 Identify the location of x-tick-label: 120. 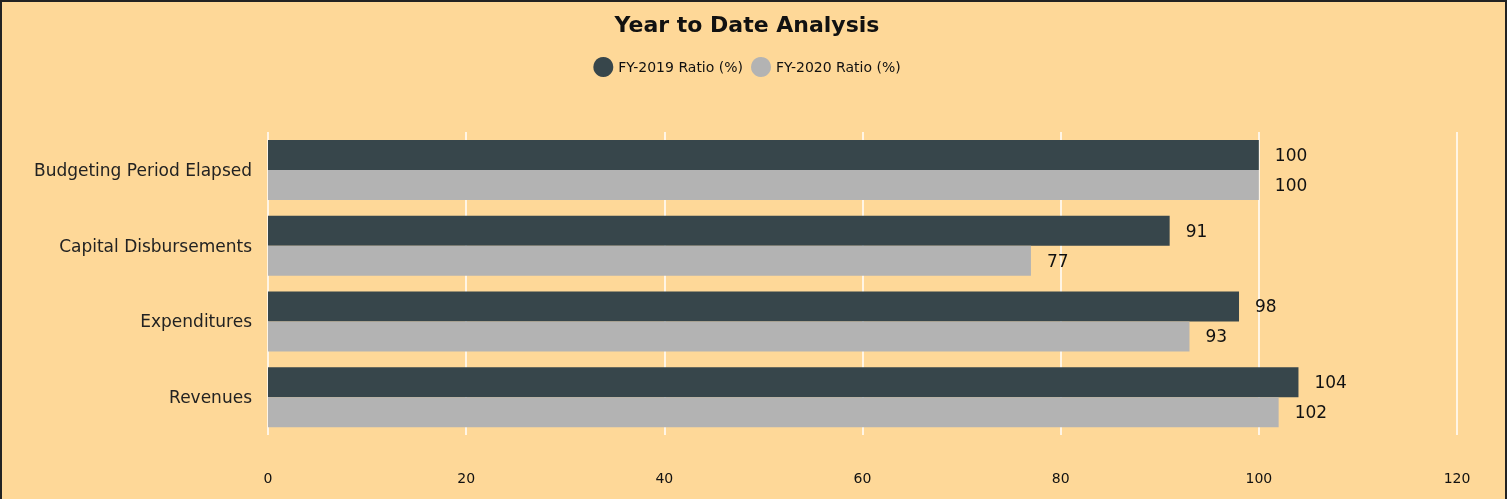
(1457, 478).